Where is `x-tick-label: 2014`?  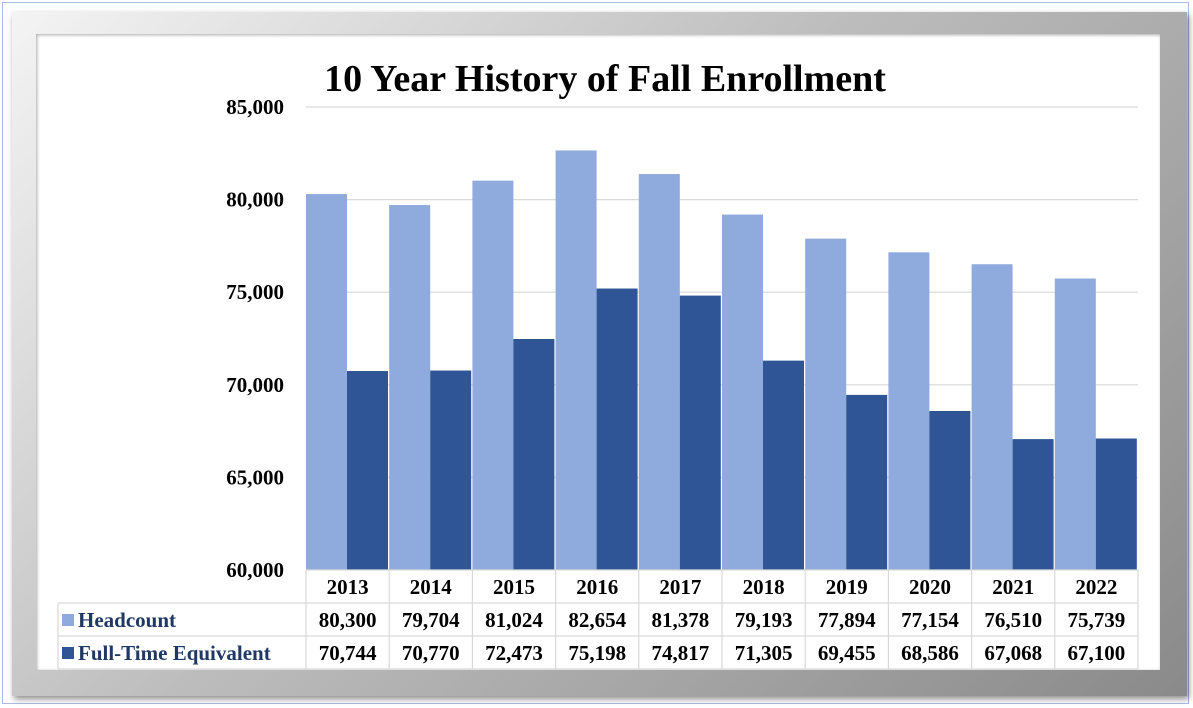 x-tick-label: 2014 is located at coordinates (431, 587).